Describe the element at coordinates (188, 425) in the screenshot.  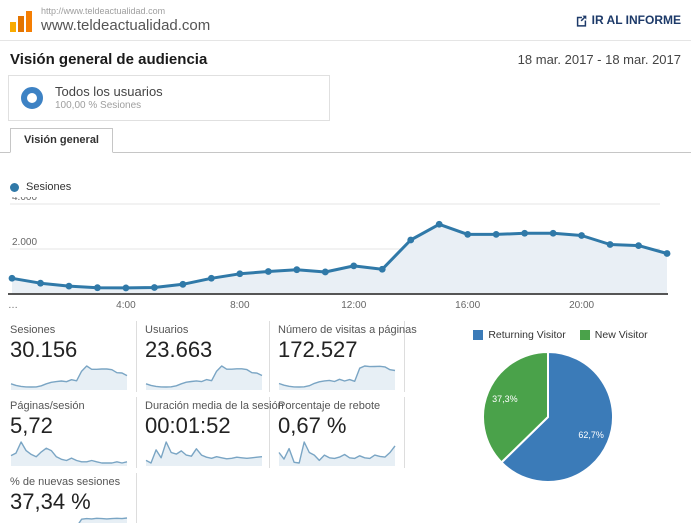
I see `metric-value: 00:01:52` at that location.